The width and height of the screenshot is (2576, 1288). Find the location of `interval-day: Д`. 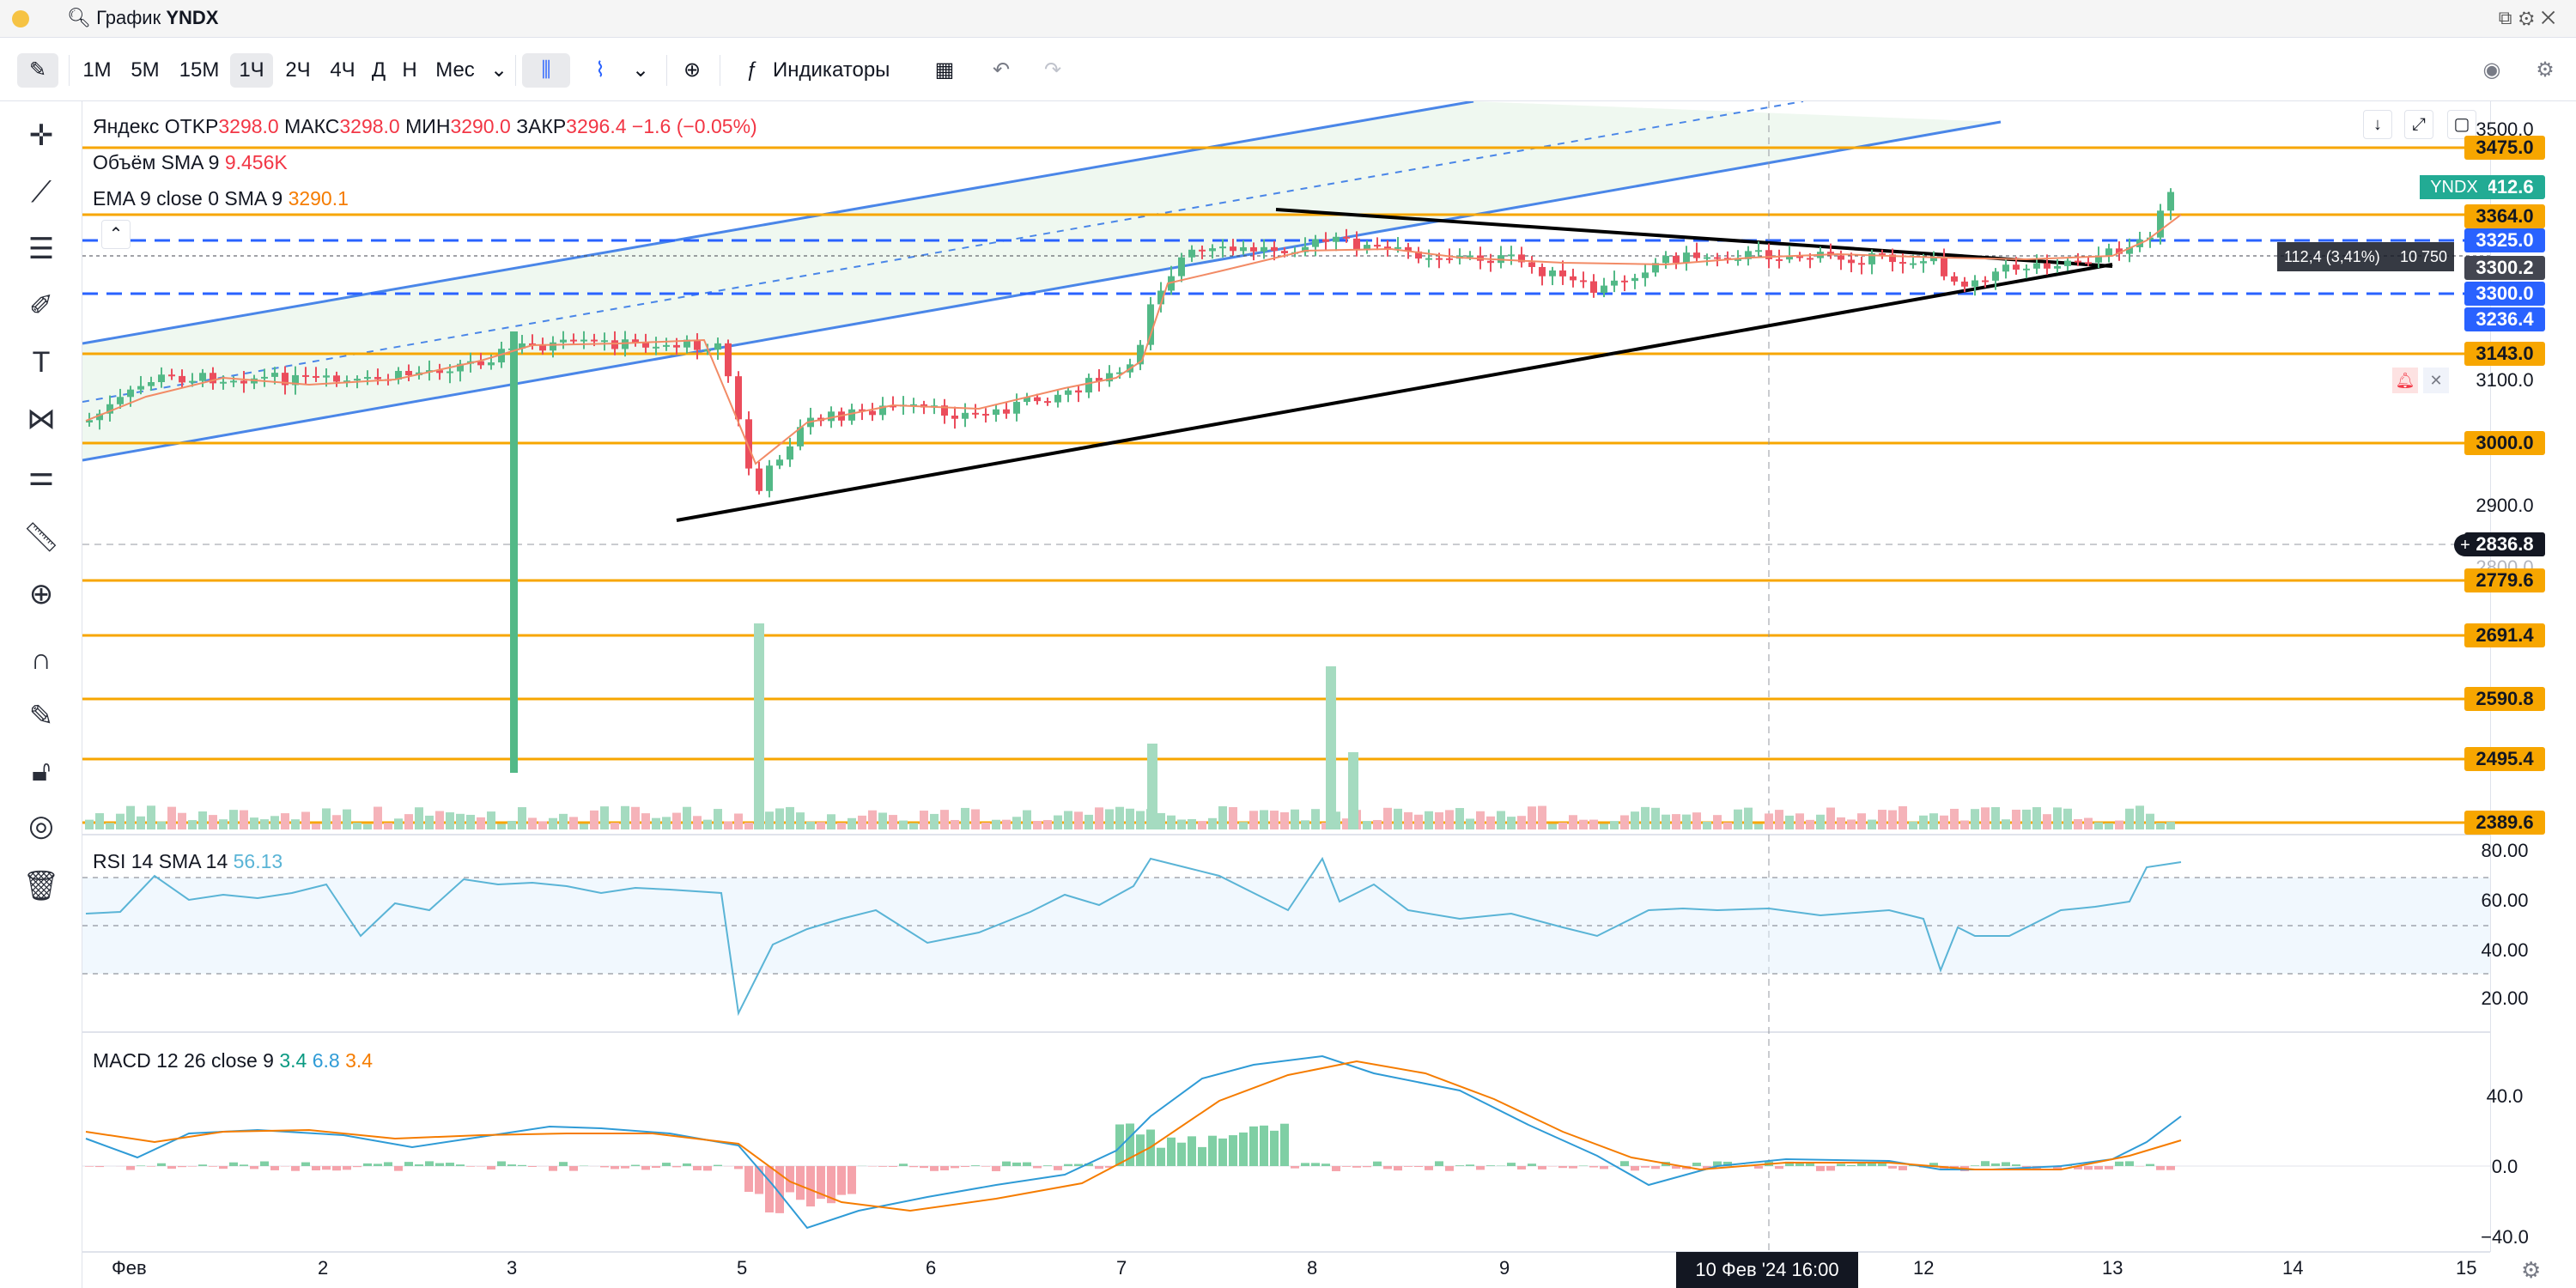

interval-day: Д is located at coordinates (378, 70).